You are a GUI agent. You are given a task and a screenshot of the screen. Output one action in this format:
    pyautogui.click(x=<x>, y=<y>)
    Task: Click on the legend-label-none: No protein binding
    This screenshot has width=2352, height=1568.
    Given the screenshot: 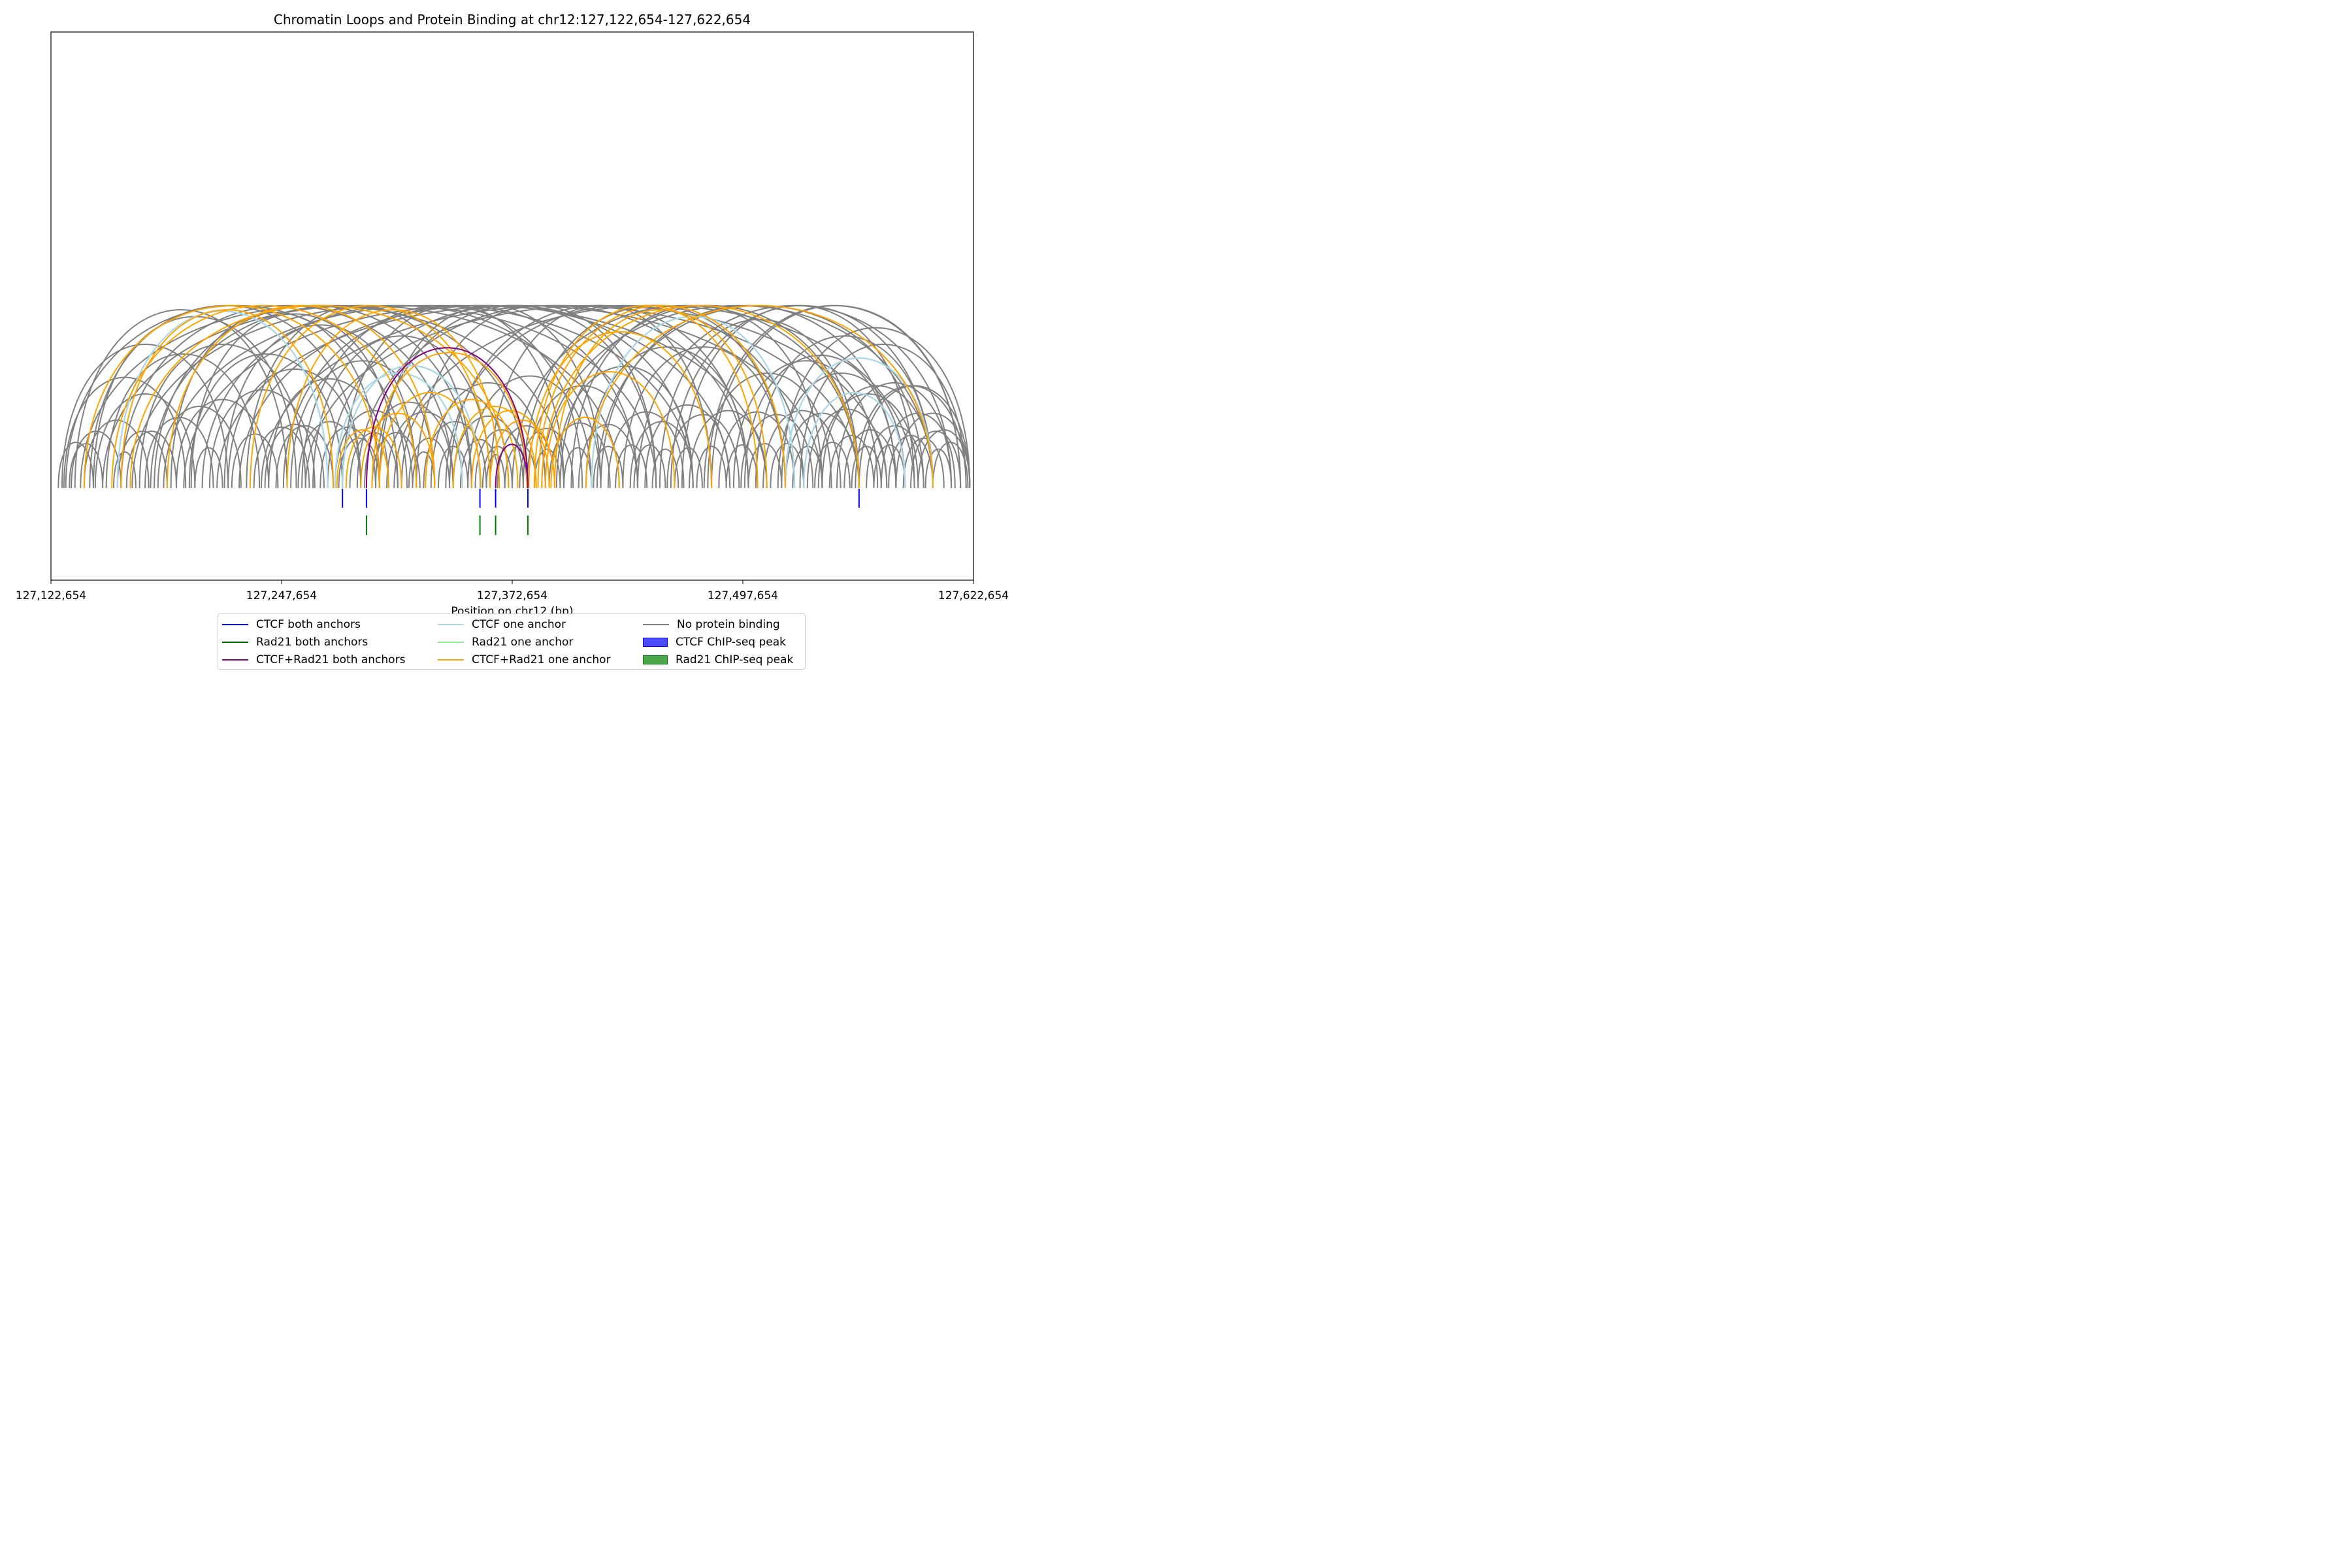 What is the action you would take?
    pyautogui.click(x=728, y=624)
    